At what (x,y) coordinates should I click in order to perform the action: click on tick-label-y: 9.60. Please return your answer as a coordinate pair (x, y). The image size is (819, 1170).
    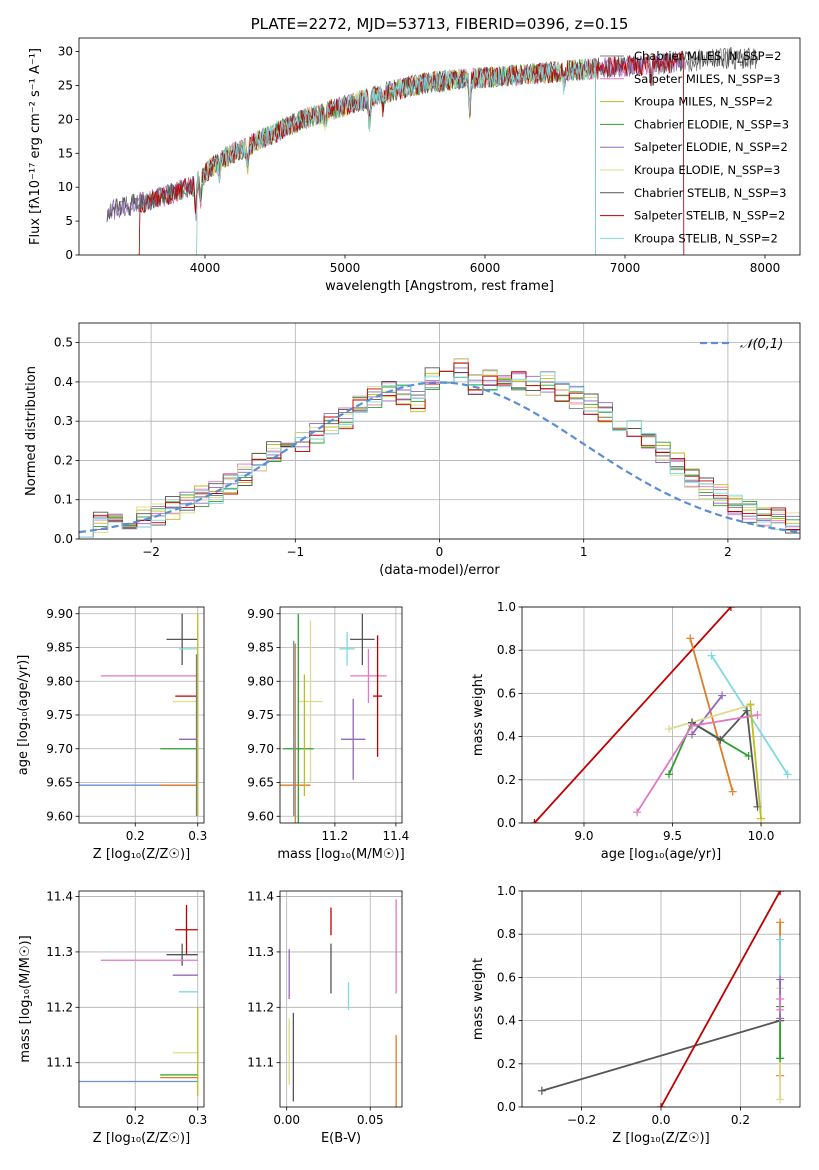
    Looking at the image, I should click on (59, 816).